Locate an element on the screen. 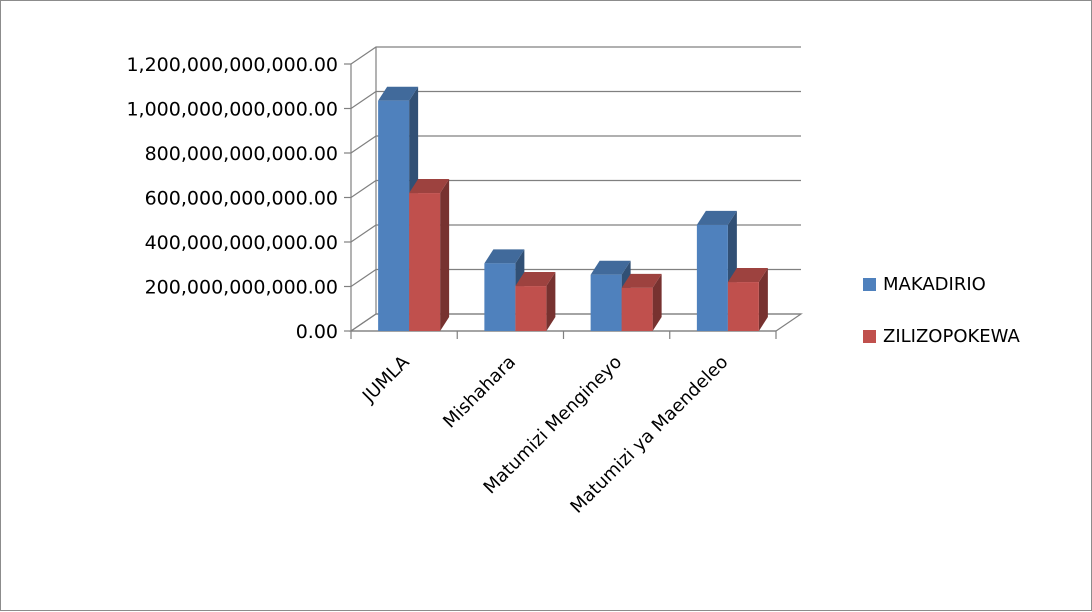 The width and height of the screenshot is (1092, 612). y-tick-label: 1,000,000,000,000.00 is located at coordinates (232, 110).